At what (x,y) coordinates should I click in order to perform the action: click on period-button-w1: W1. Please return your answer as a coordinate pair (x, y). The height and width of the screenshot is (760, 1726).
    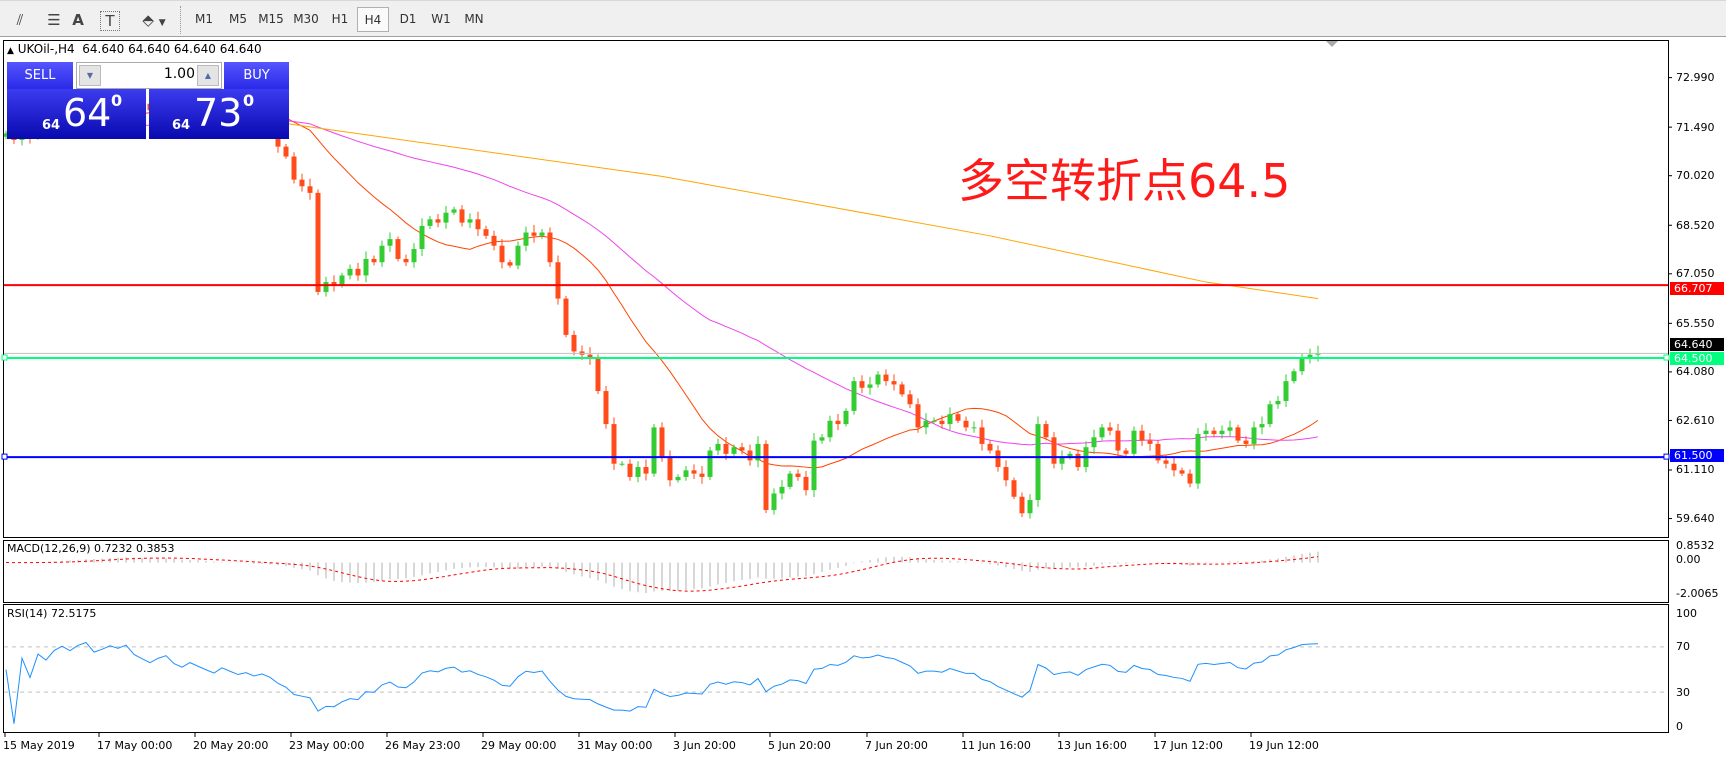
    Looking at the image, I should click on (441, 19).